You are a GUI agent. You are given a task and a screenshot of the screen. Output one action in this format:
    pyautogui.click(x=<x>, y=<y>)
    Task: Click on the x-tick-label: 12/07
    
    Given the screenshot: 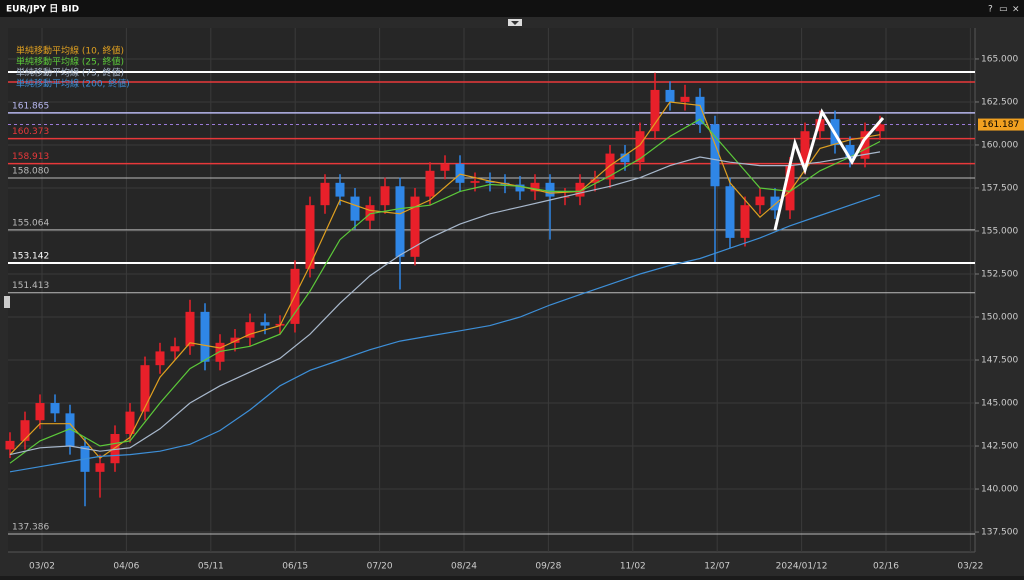 What is the action you would take?
    pyautogui.click(x=717, y=567)
    